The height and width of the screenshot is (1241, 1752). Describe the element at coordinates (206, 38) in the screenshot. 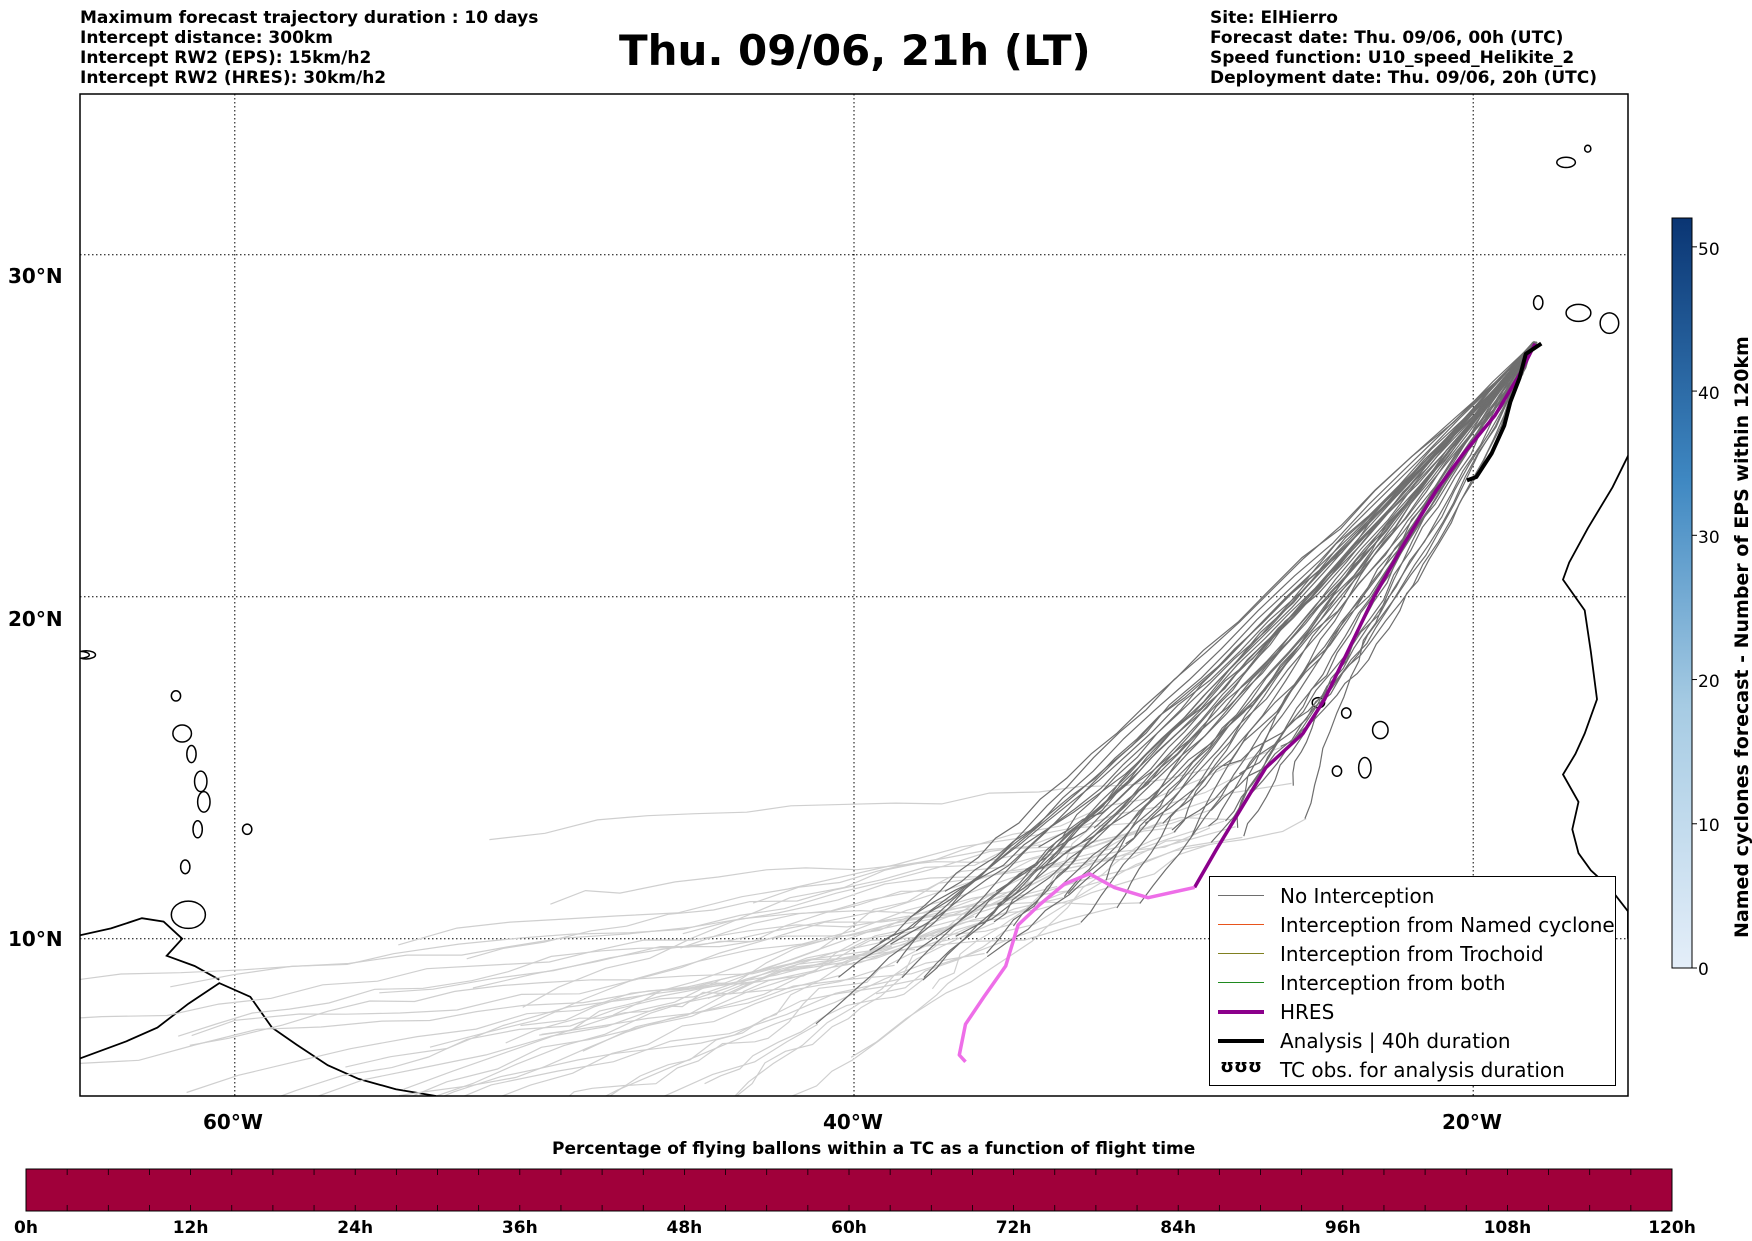

I see `header-left-line: Intercept distance: 300km` at that location.